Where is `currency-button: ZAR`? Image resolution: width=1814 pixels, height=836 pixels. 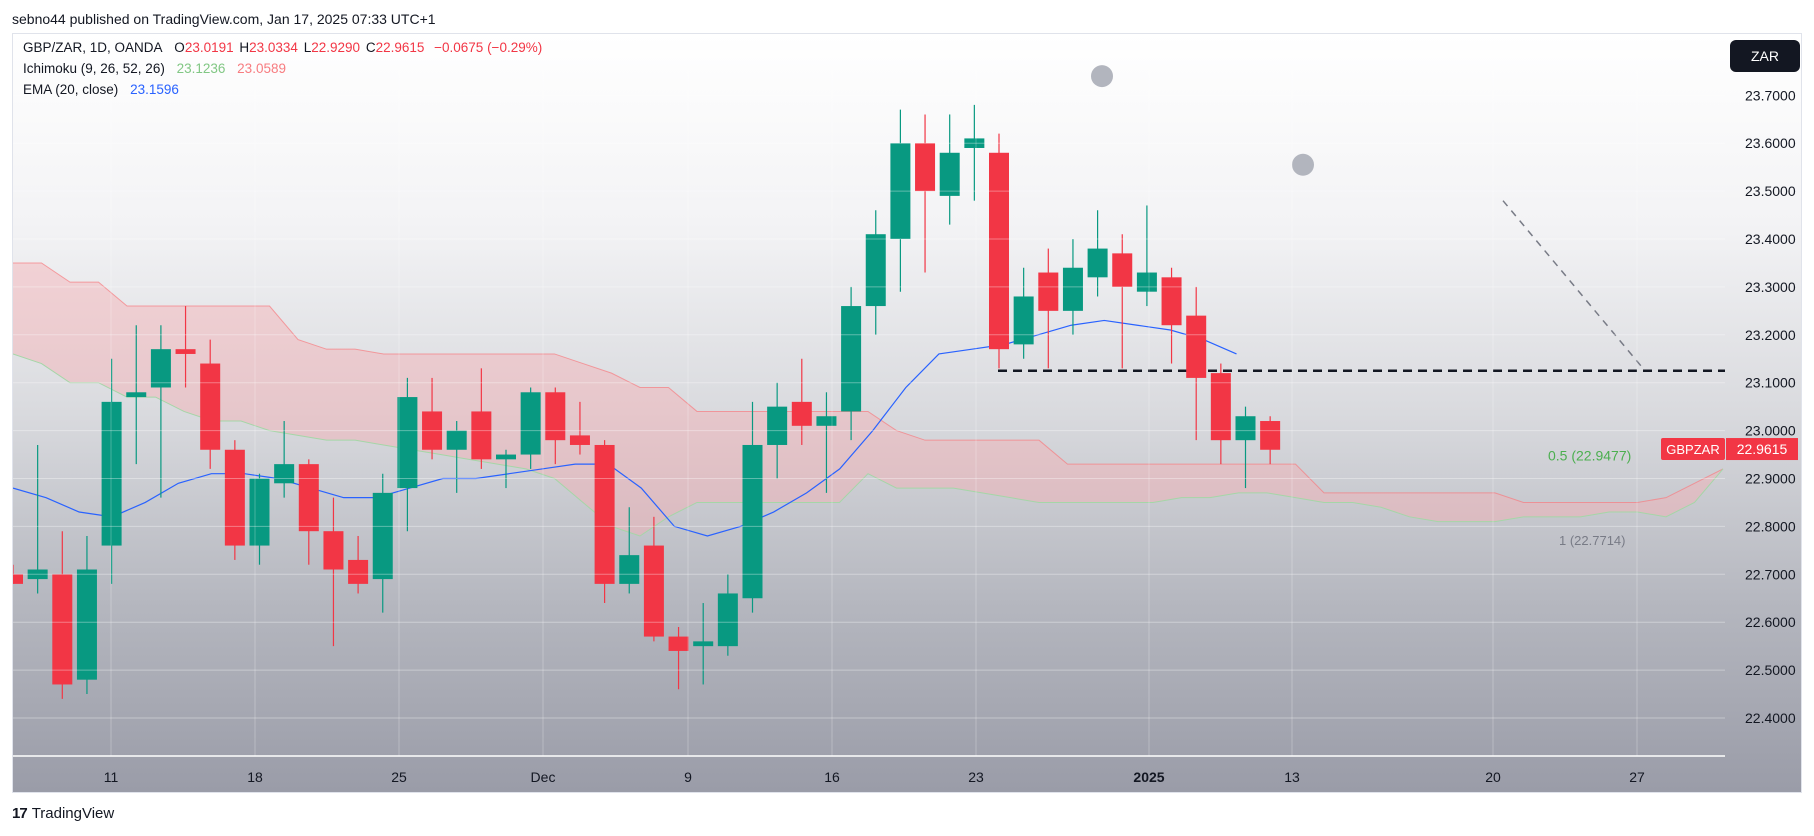 currency-button: ZAR is located at coordinates (1765, 56).